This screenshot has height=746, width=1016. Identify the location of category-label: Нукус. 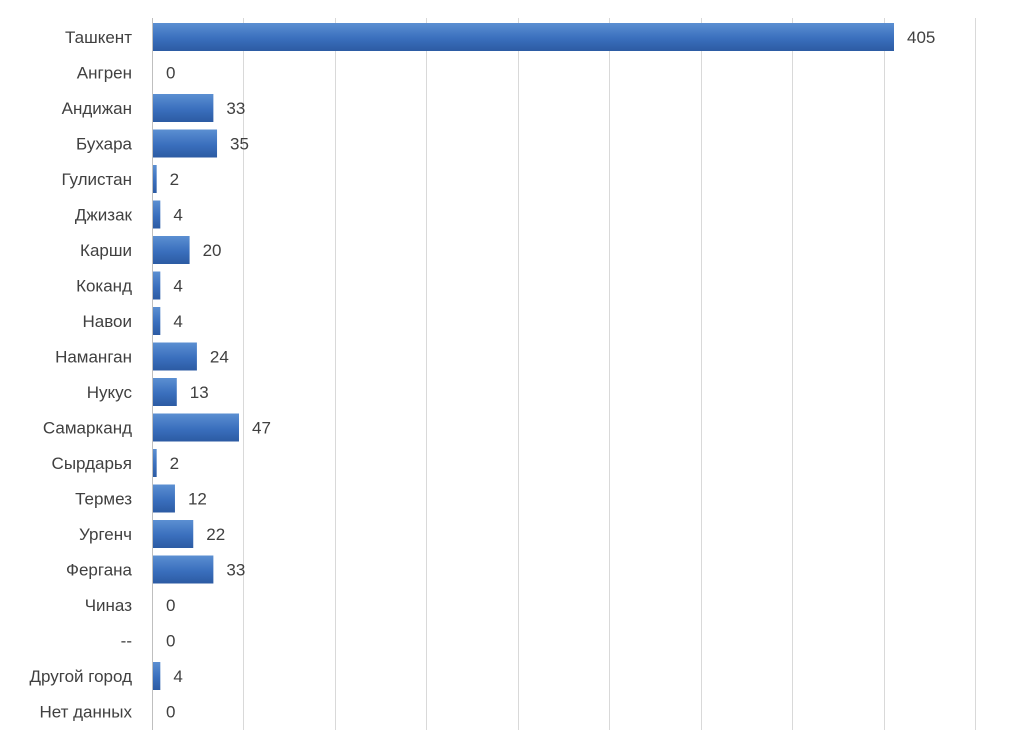
(110, 392).